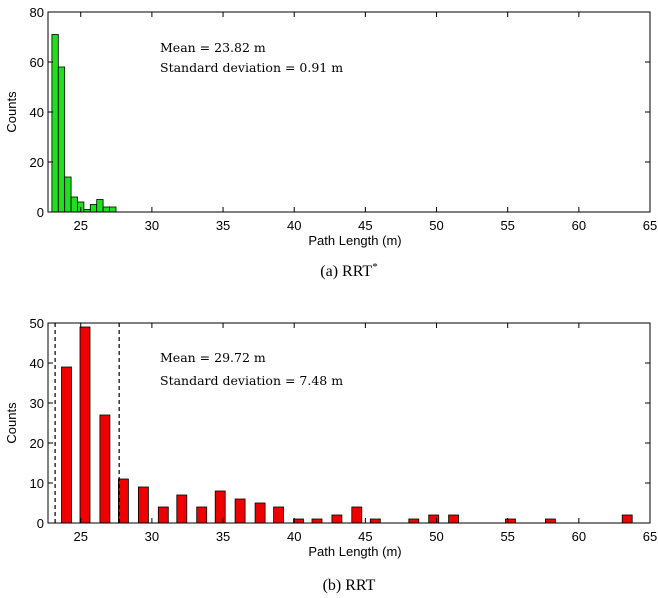 Image resolution: width=658 pixels, height=598 pixels. Describe the element at coordinates (37, 12) in the screenshot. I see `y-tick-label: 80` at that location.